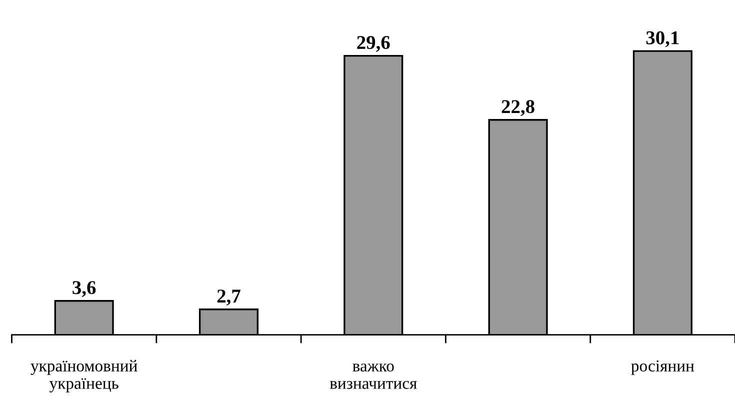 This screenshot has width=735, height=418. What do you see at coordinates (662, 367) in the screenshot?
I see `x-tick-label: росіянин` at bounding box center [662, 367].